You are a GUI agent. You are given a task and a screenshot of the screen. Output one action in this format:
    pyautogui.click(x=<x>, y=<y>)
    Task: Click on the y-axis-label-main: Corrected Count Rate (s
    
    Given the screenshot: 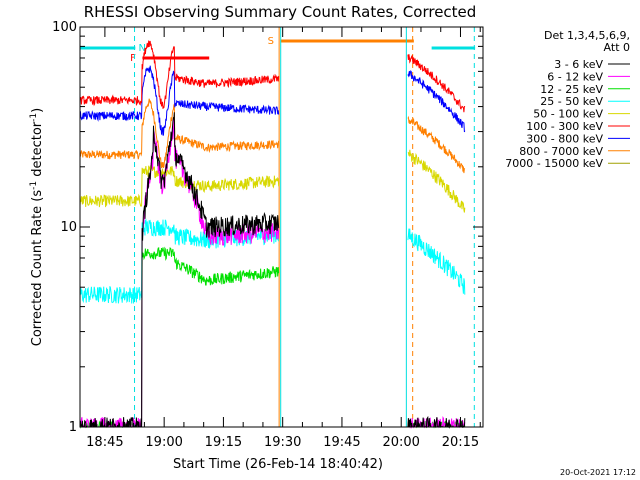 What is the action you would take?
    pyautogui.click(x=37, y=268)
    